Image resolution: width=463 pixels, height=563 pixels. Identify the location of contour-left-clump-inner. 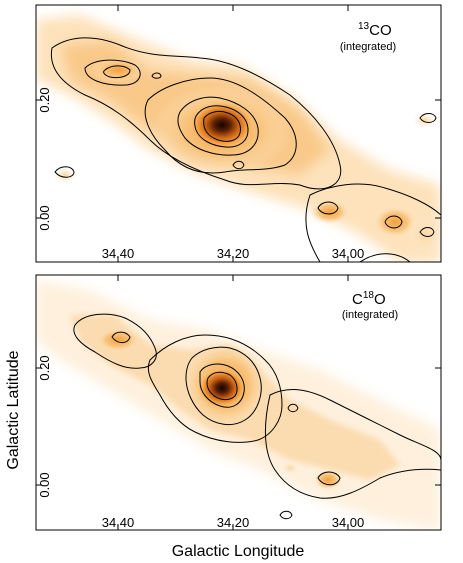
(117, 72).